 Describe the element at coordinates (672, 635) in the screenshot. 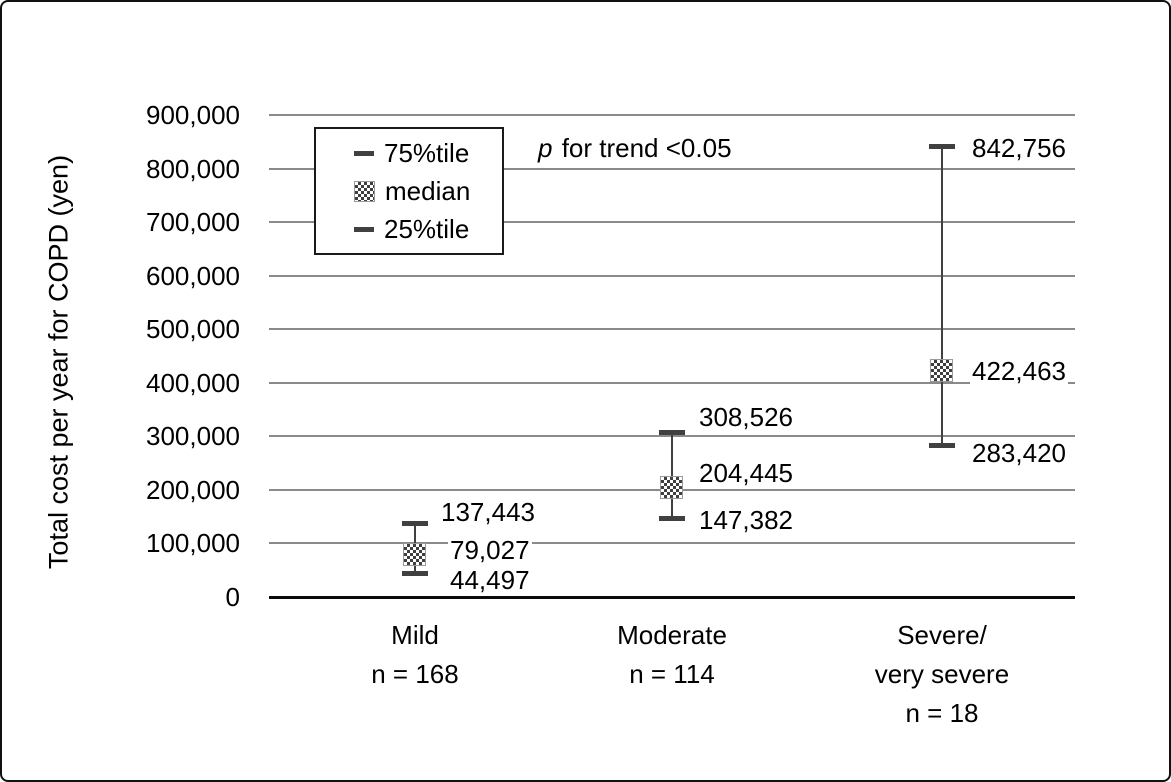

I see `category-label-line: Moderate` at that location.